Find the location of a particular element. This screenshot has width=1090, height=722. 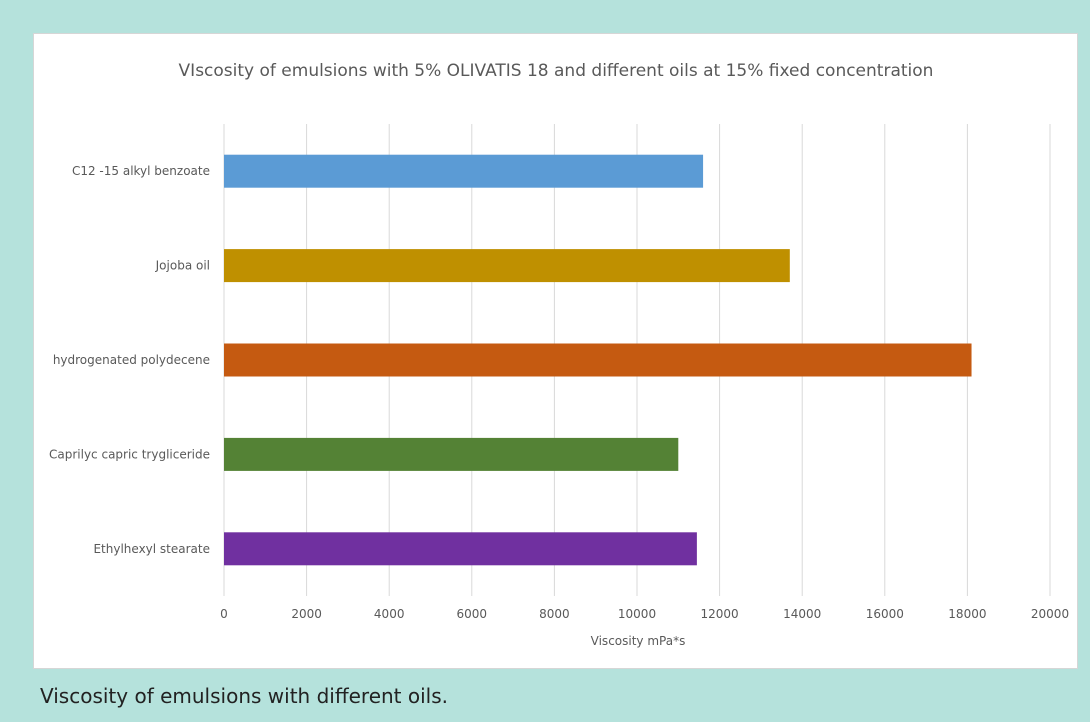

x-tick-label: 6000 is located at coordinates (472, 614).